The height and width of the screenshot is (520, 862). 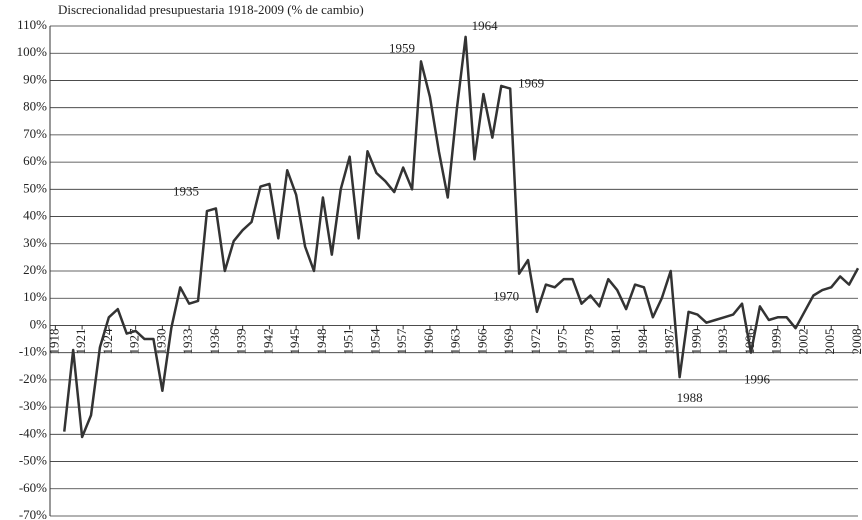 What do you see at coordinates (33, 460) in the screenshot?
I see `y-tick-label: -50%` at bounding box center [33, 460].